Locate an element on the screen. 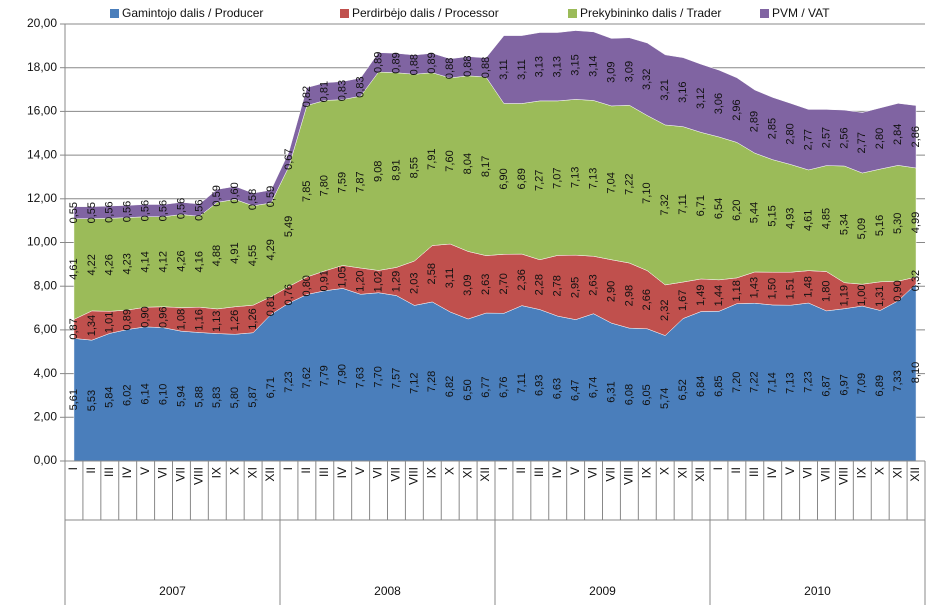  data-label: 9,08 is located at coordinates (378, 171).